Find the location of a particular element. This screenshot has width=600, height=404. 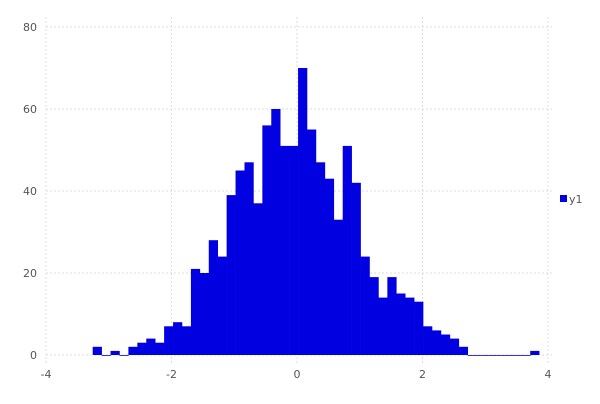

x-tick-label: 0 is located at coordinates (297, 374).